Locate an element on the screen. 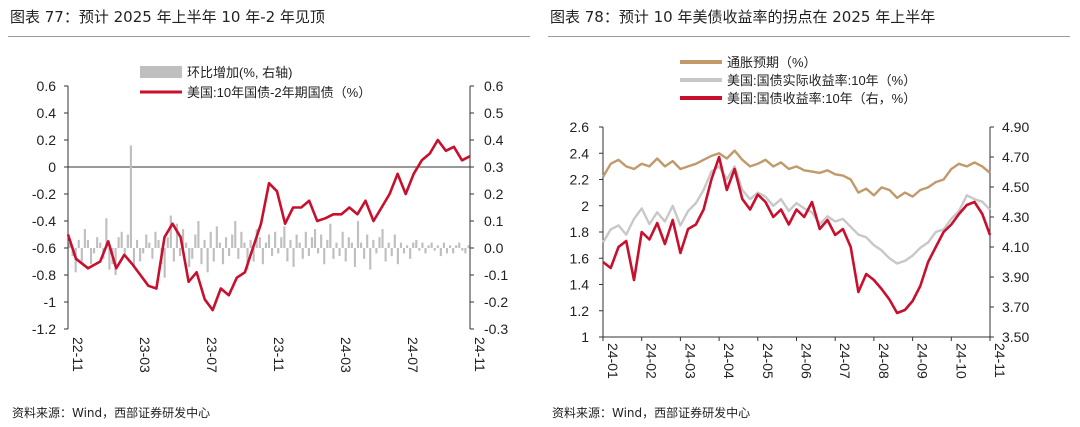 This screenshot has height=427, width=1080. left-tick-label: -0.2 is located at coordinates (44, 194).